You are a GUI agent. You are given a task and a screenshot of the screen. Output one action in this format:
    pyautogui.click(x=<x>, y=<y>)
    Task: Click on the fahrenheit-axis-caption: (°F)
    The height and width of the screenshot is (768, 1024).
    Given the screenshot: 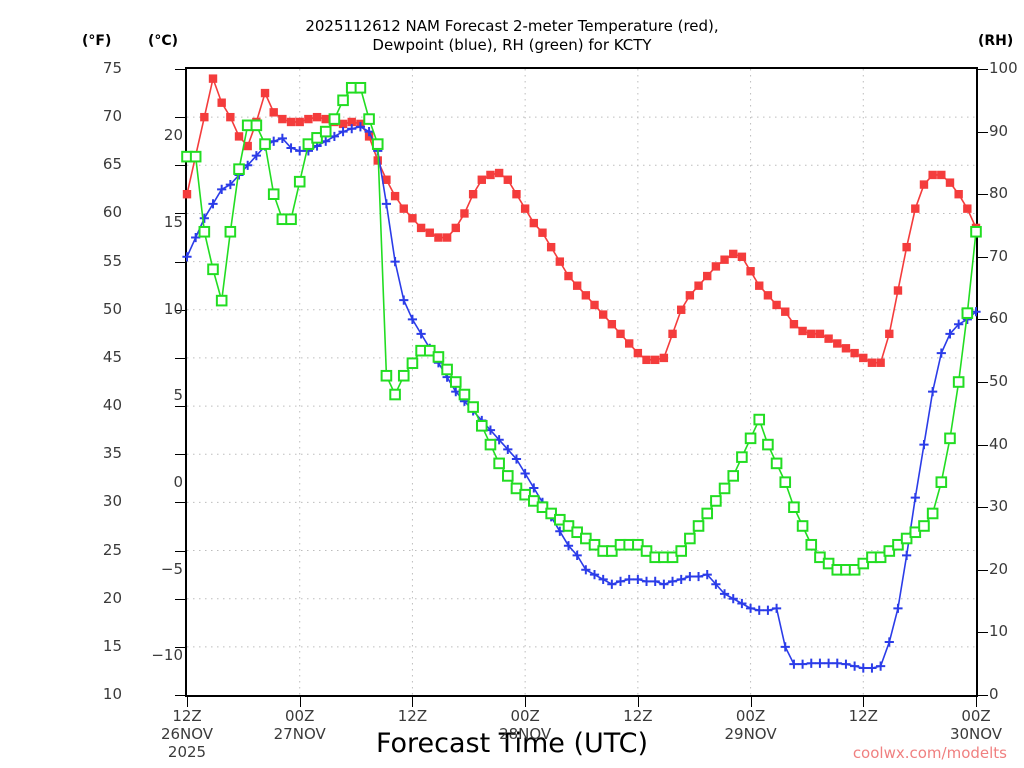 What is the action you would take?
    pyautogui.click(x=97, y=41)
    